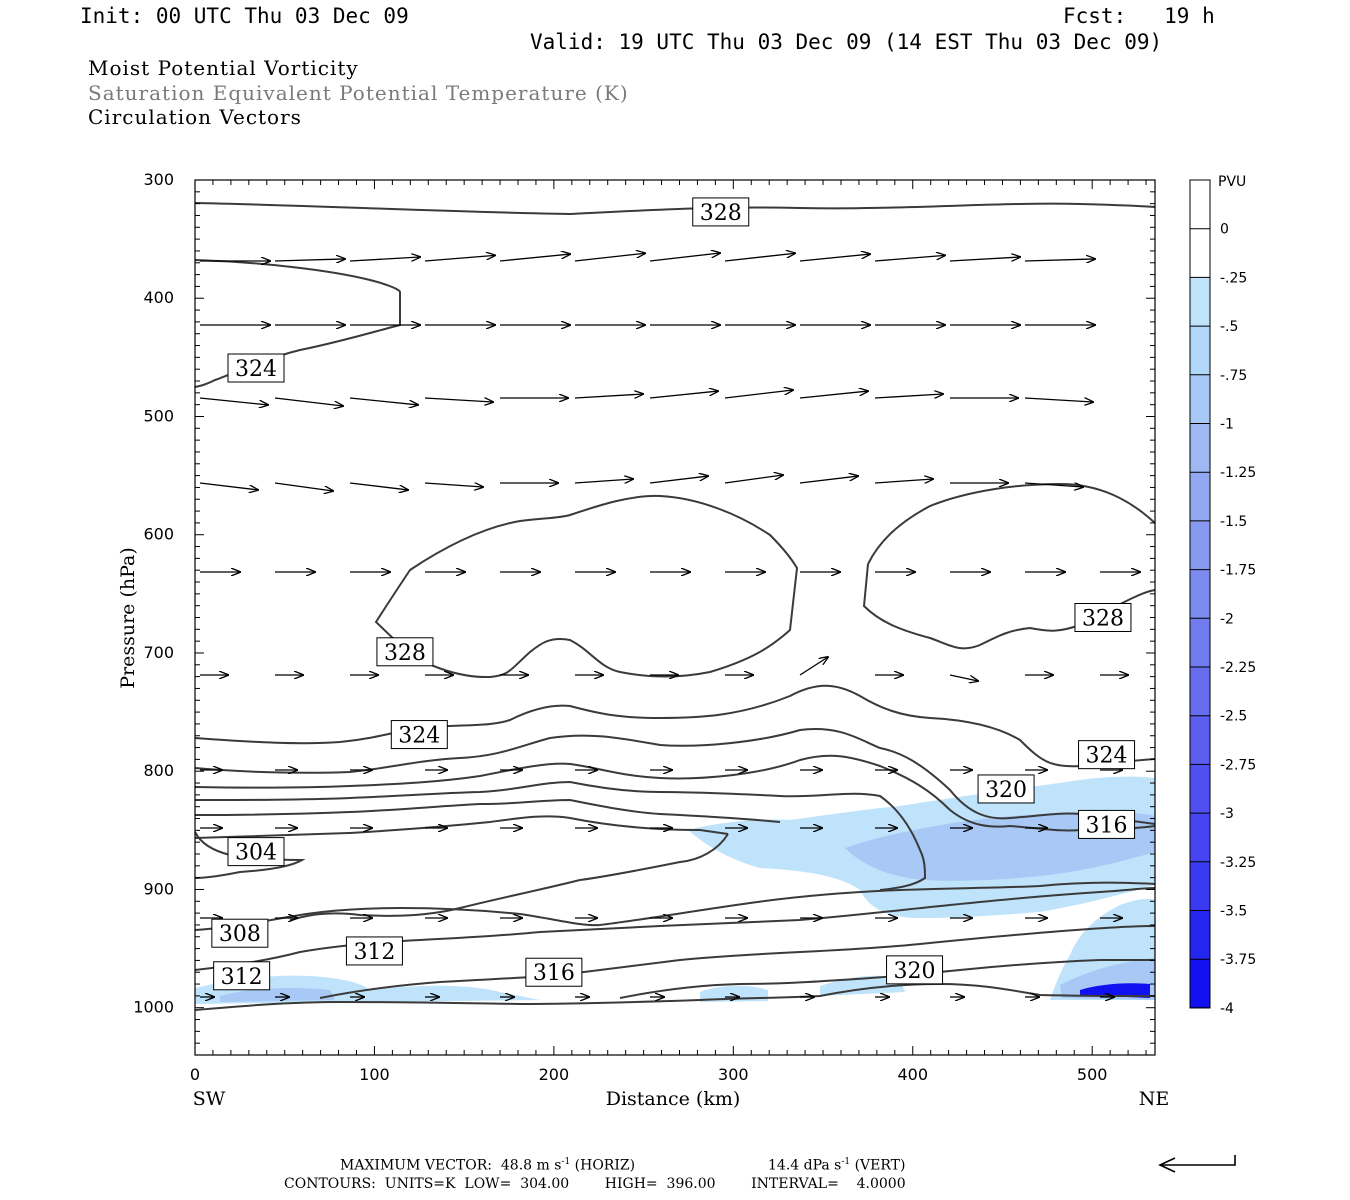  What do you see at coordinates (461, 827) in the screenshot?
I see `contour-304-a` at bounding box center [461, 827].